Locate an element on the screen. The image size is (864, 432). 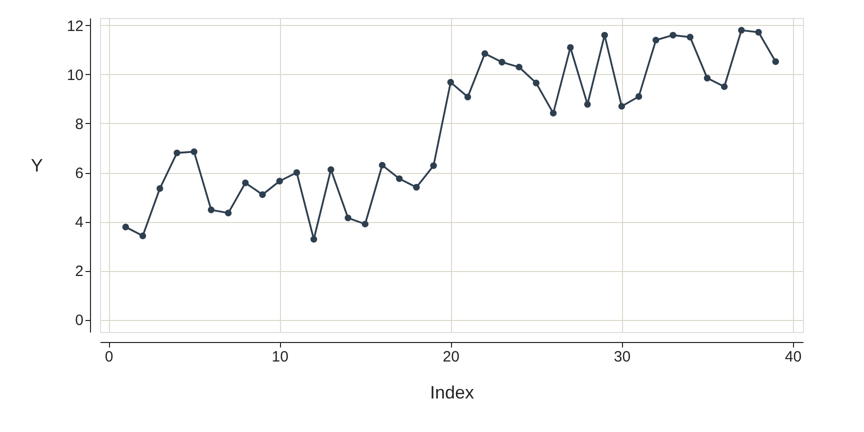
x-tick-label: 0 is located at coordinates (109, 357).